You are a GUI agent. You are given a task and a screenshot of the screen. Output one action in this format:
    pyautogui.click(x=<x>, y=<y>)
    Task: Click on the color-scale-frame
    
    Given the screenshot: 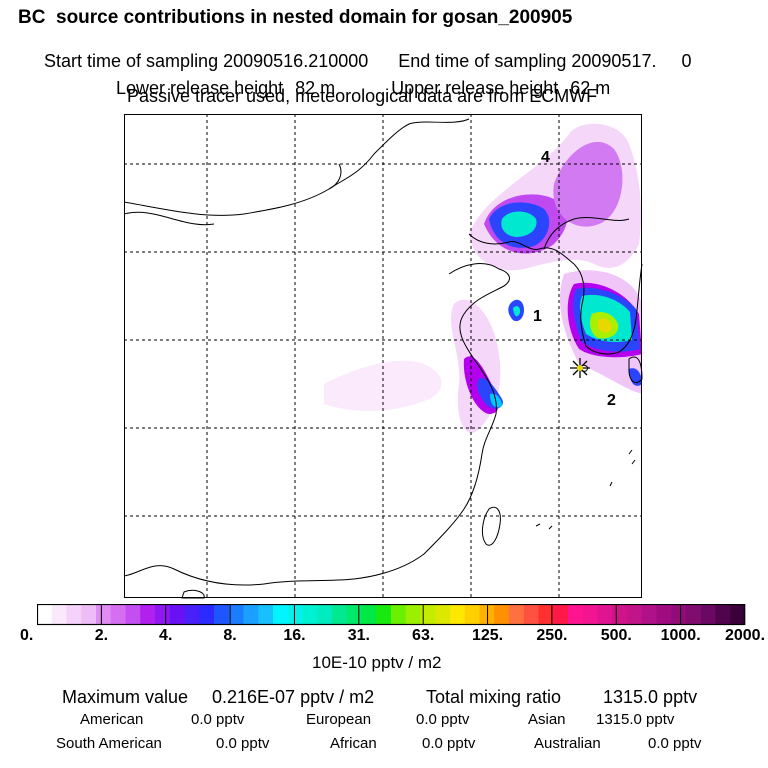 What is the action you would take?
    pyautogui.click(x=391, y=615)
    